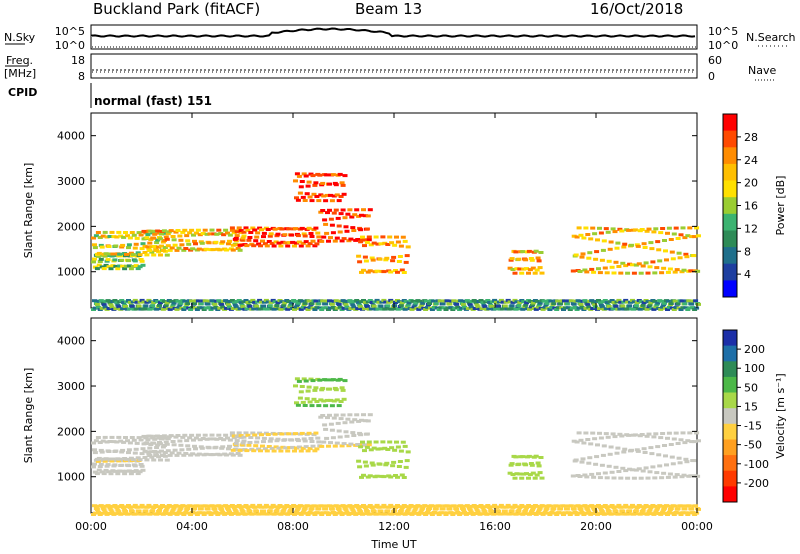 This screenshot has width=800, height=554. Describe the element at coordinates (751, 228) in the screenshot. I see `power-colorbar-tick-label: 12` at that location.